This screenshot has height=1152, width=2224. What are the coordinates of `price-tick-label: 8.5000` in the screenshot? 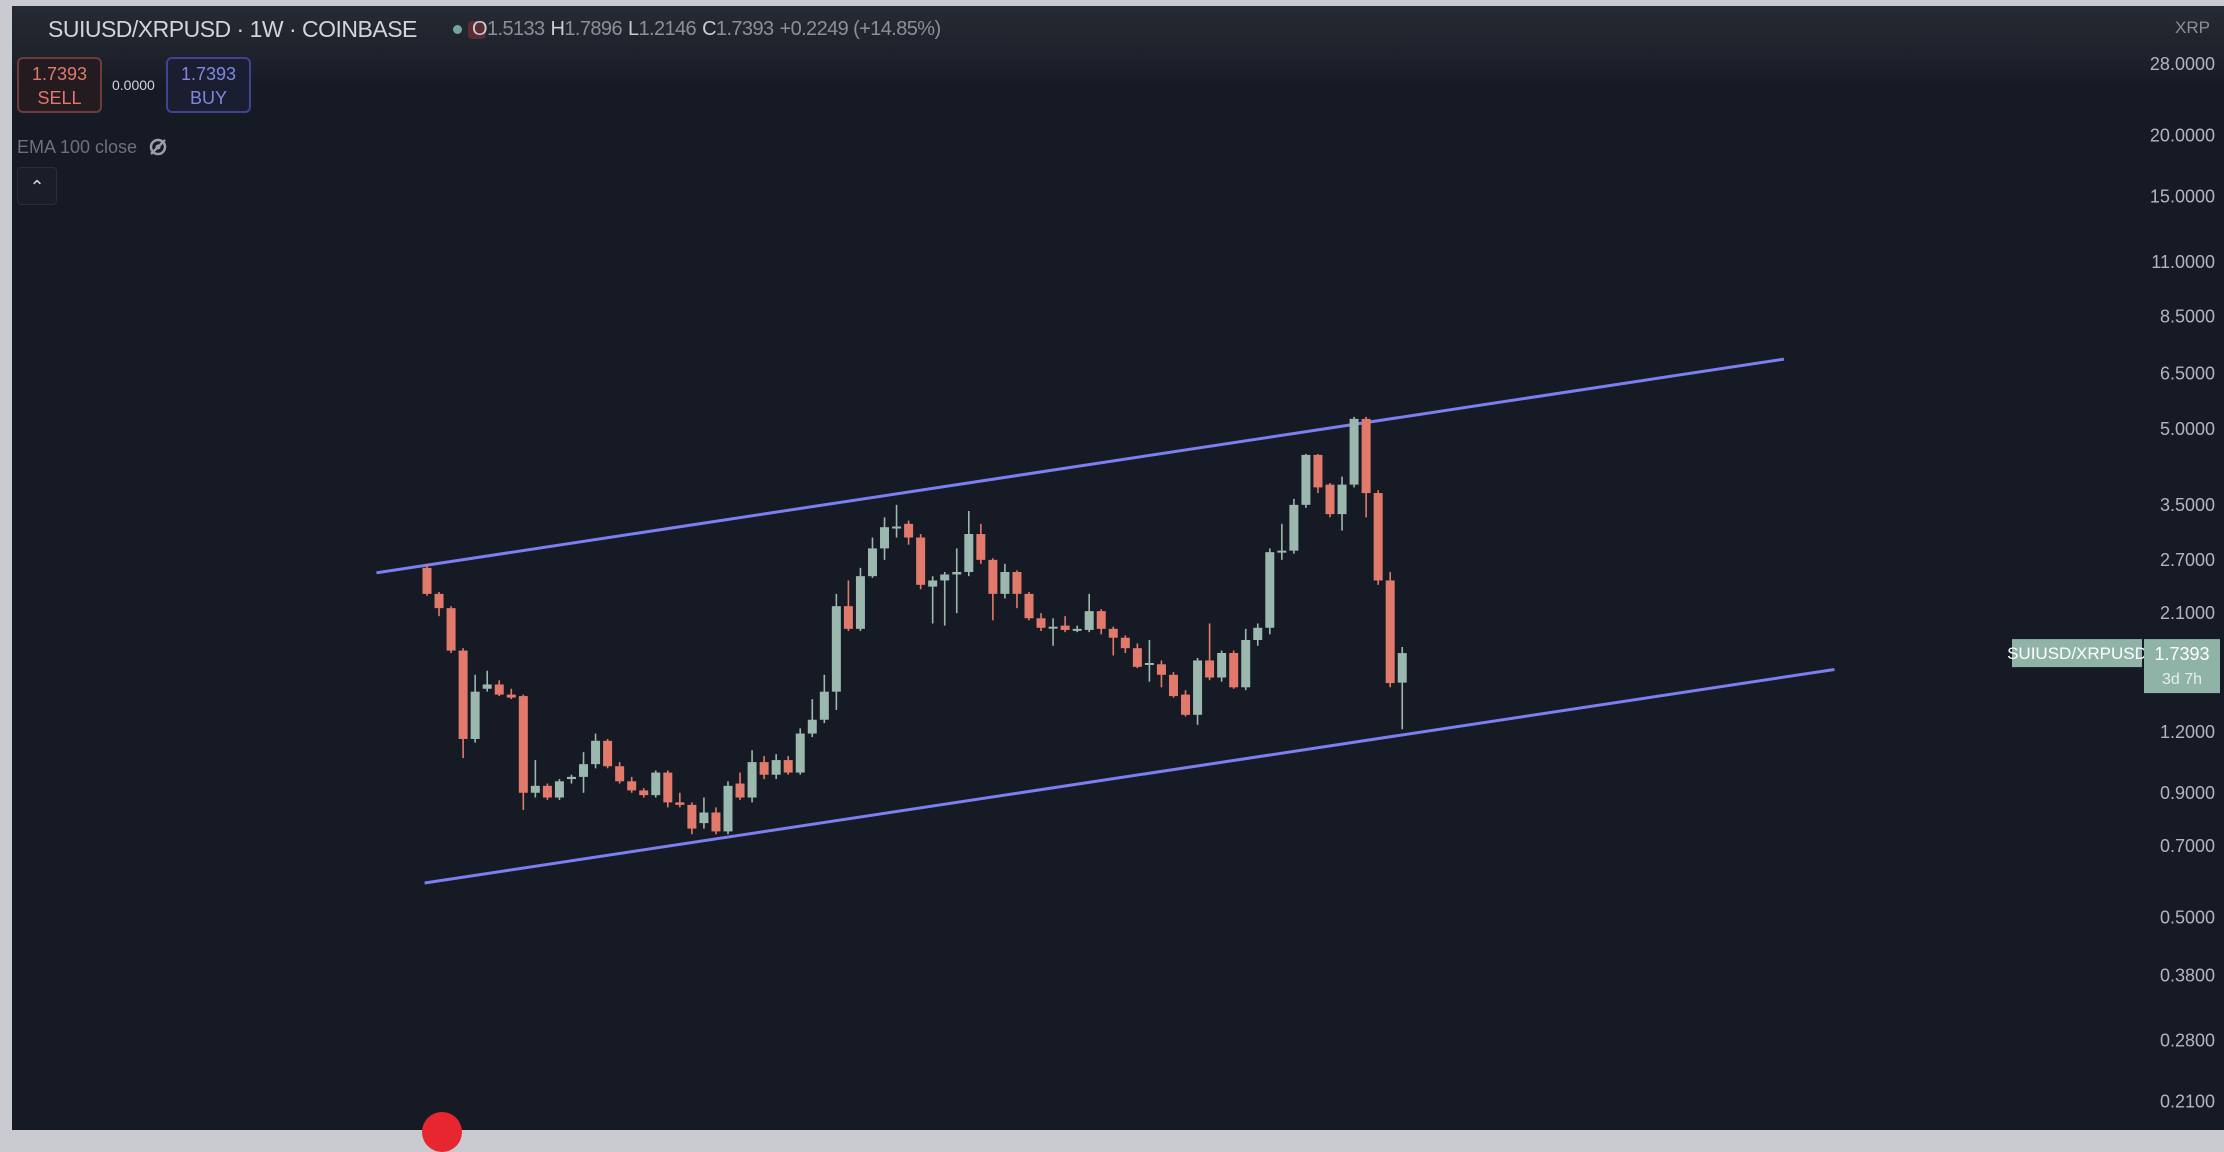 It's located at (2187, 317).